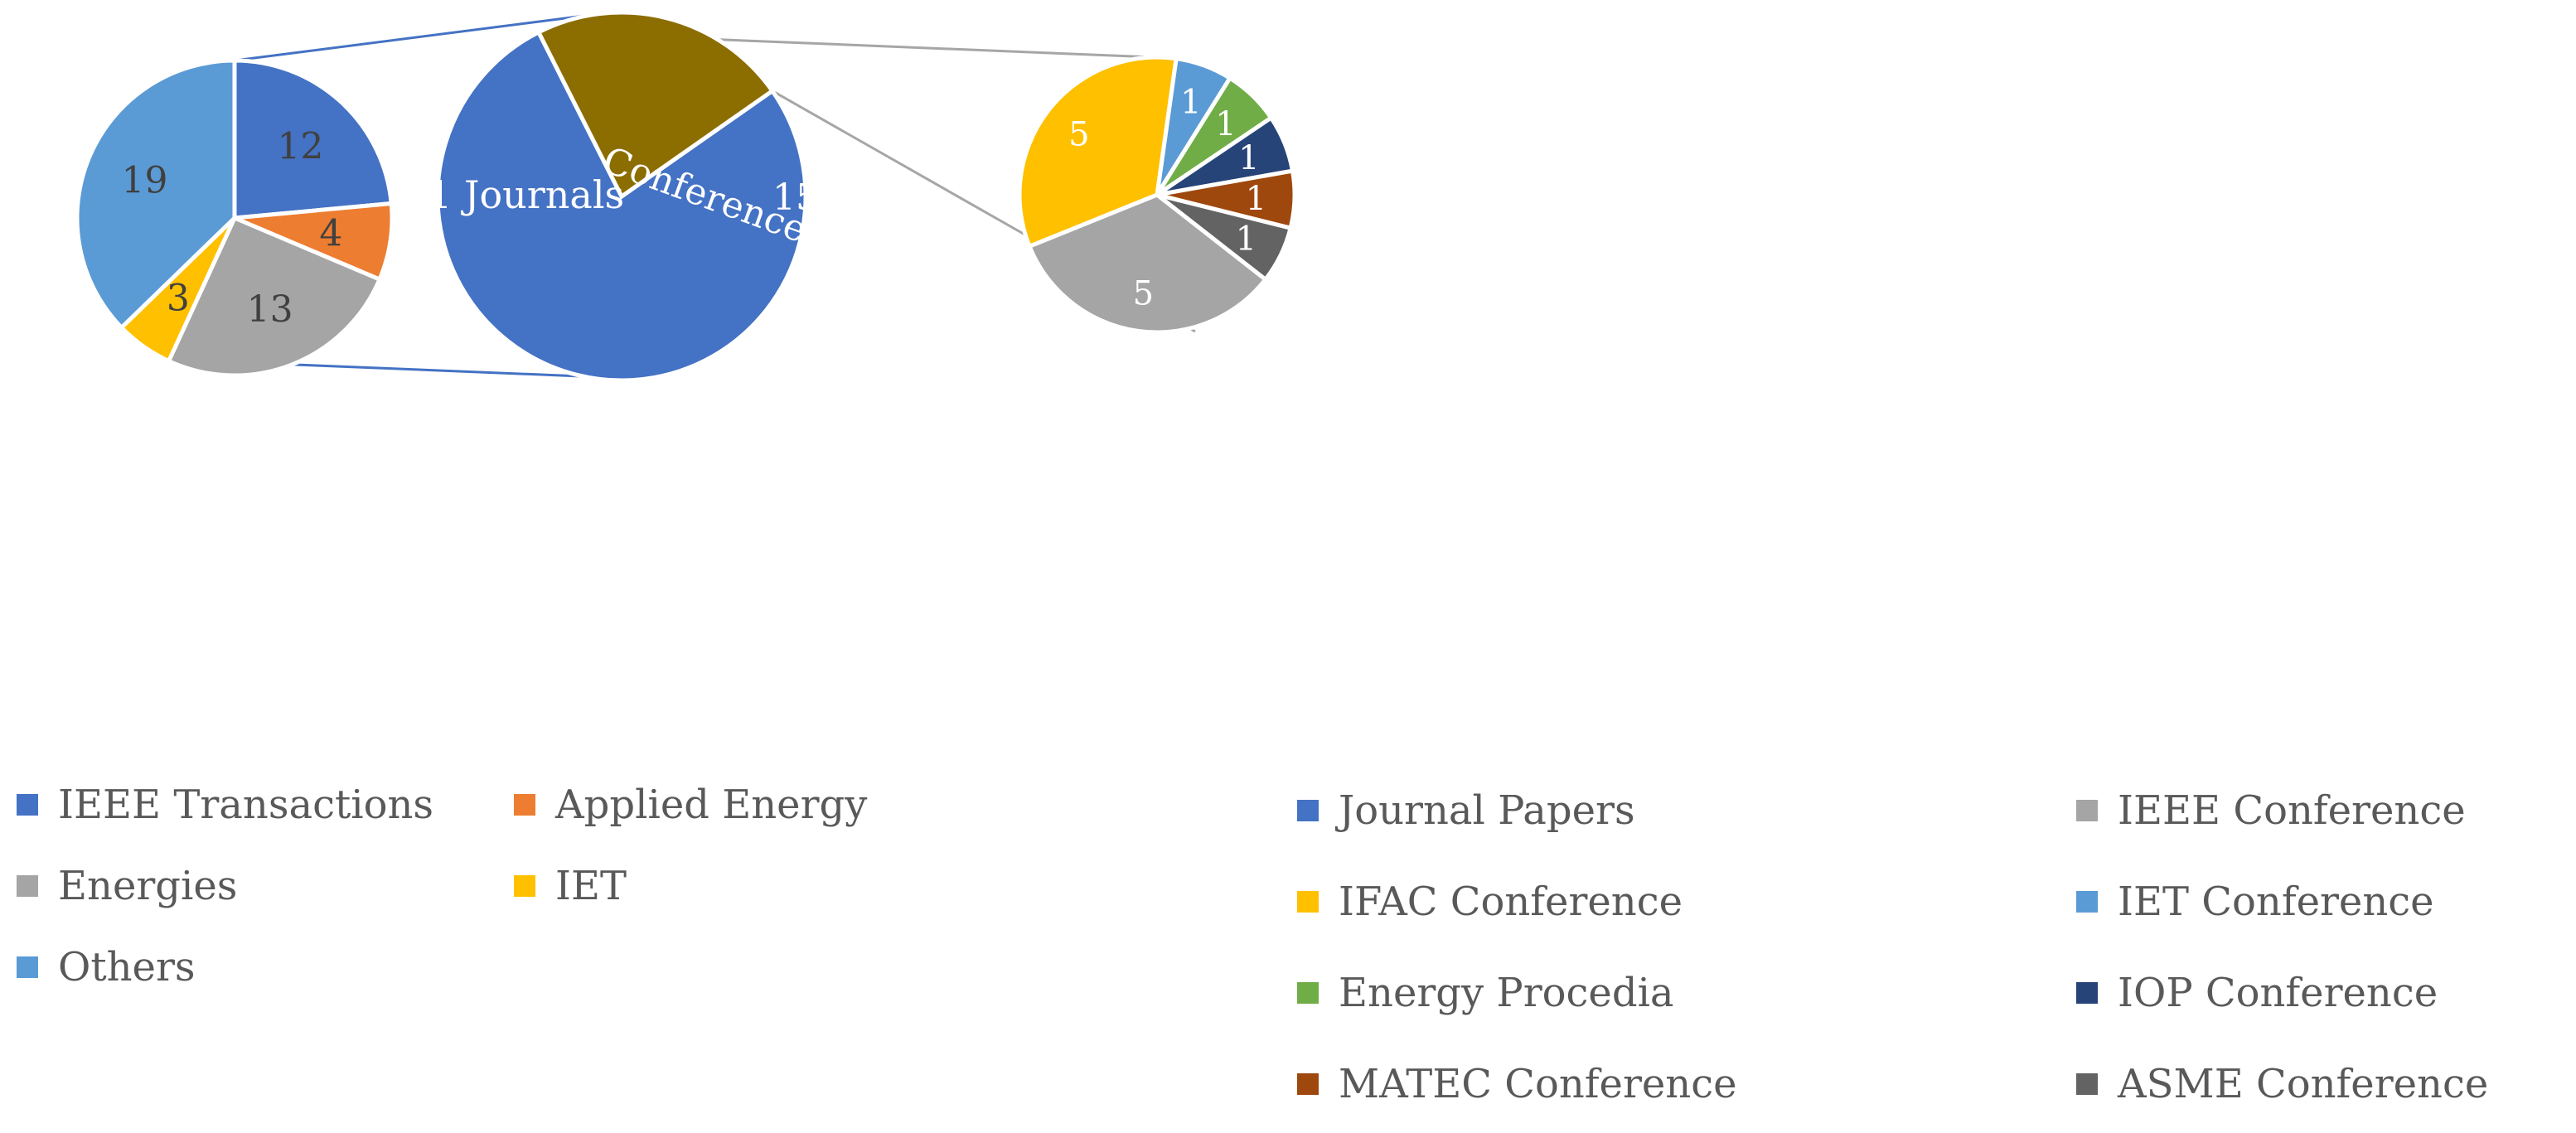 The width and height of the screenshot is (2576, 1133). I want to click on legend-label: IFAC Conference, so click(1511, 902).